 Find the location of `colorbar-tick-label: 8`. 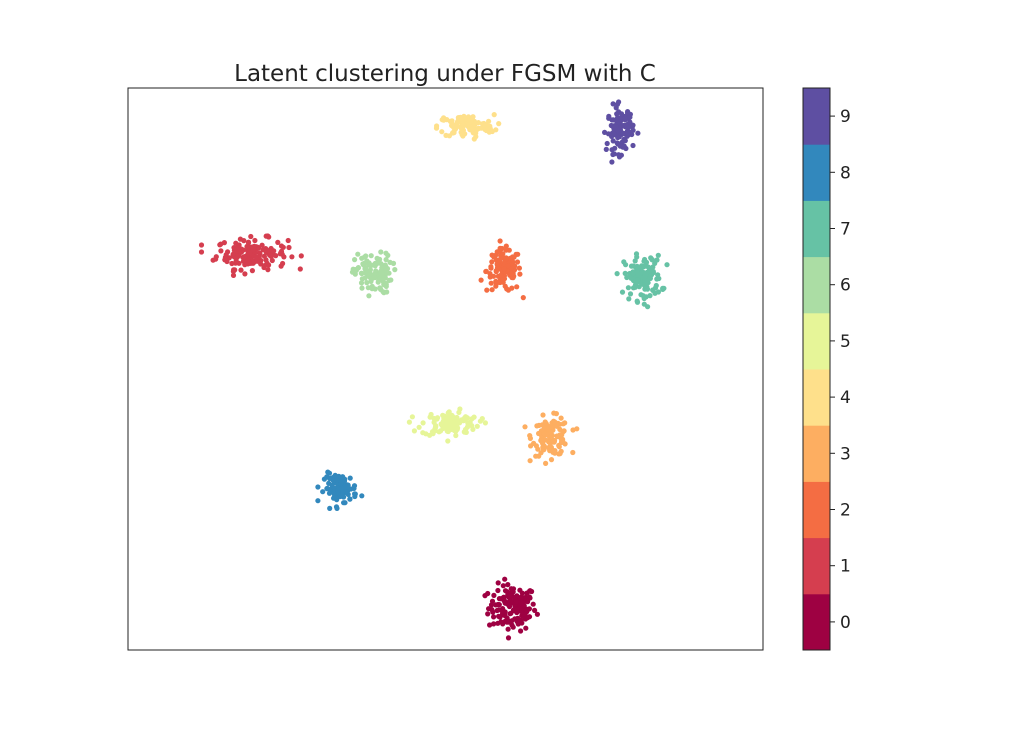

colorbar-tick-label: 8 is located at coordinates (845, 173).